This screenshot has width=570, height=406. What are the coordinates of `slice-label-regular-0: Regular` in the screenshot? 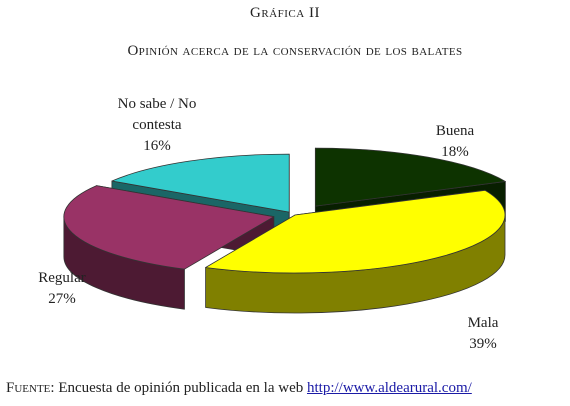 It's located at (61, 278).